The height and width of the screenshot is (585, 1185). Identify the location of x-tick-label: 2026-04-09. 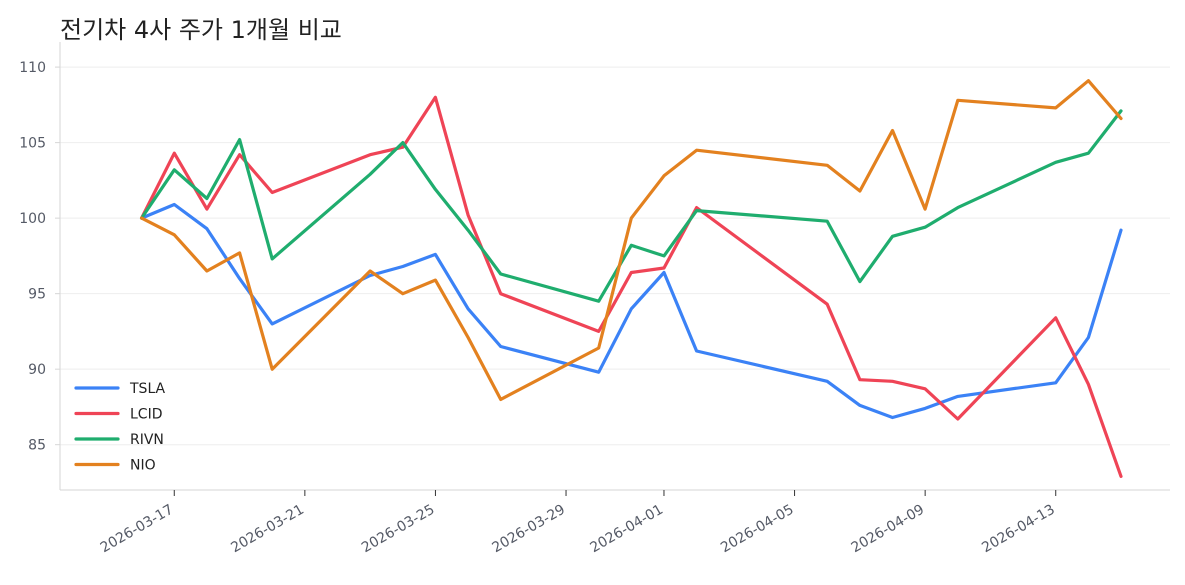
(888, 529).